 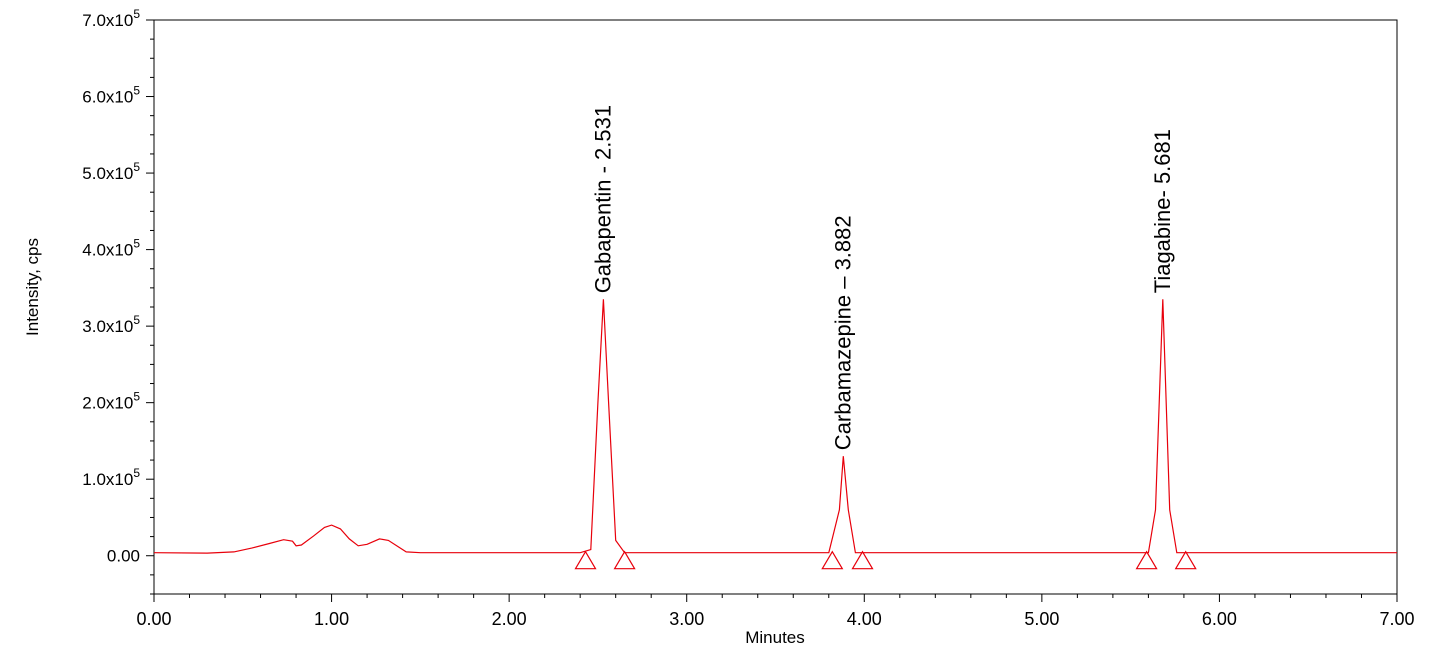 What do you see at coordinates (602, 199) in the screenshot?
I see `peak-label: Gabapentin - 2.531` at bounding box center [602, 199].